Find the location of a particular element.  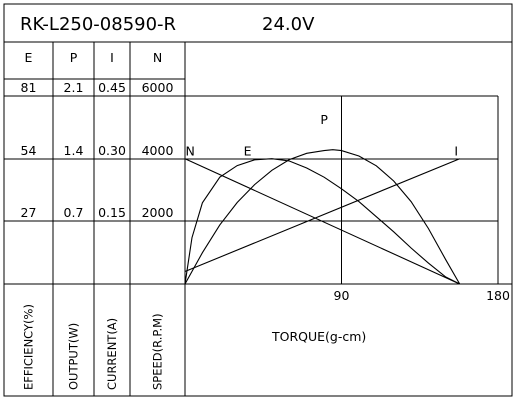

column-header-N: N is located at coordinates (157, 57).